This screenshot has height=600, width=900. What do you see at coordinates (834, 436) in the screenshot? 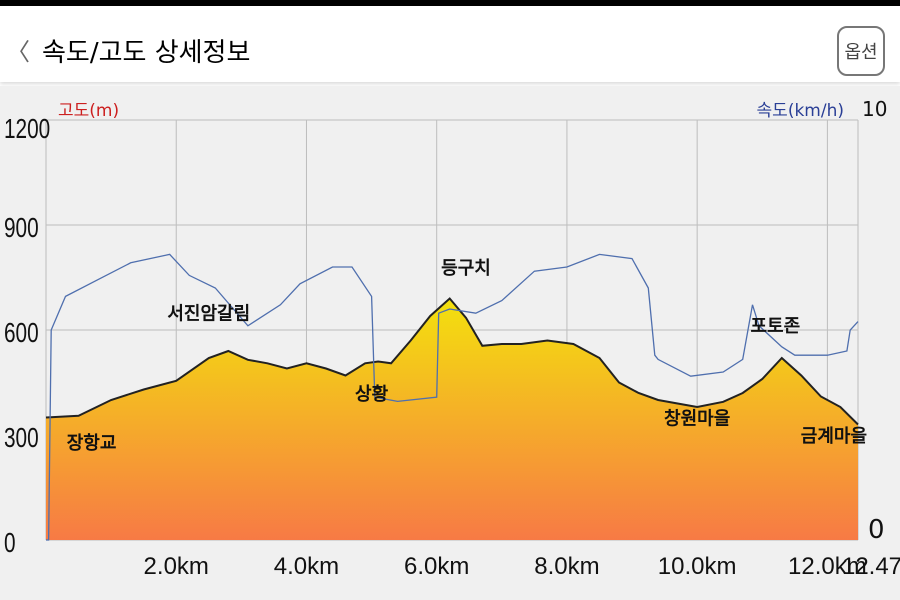
I see `place-label: 금계마을` at bounding box center [834, 436].